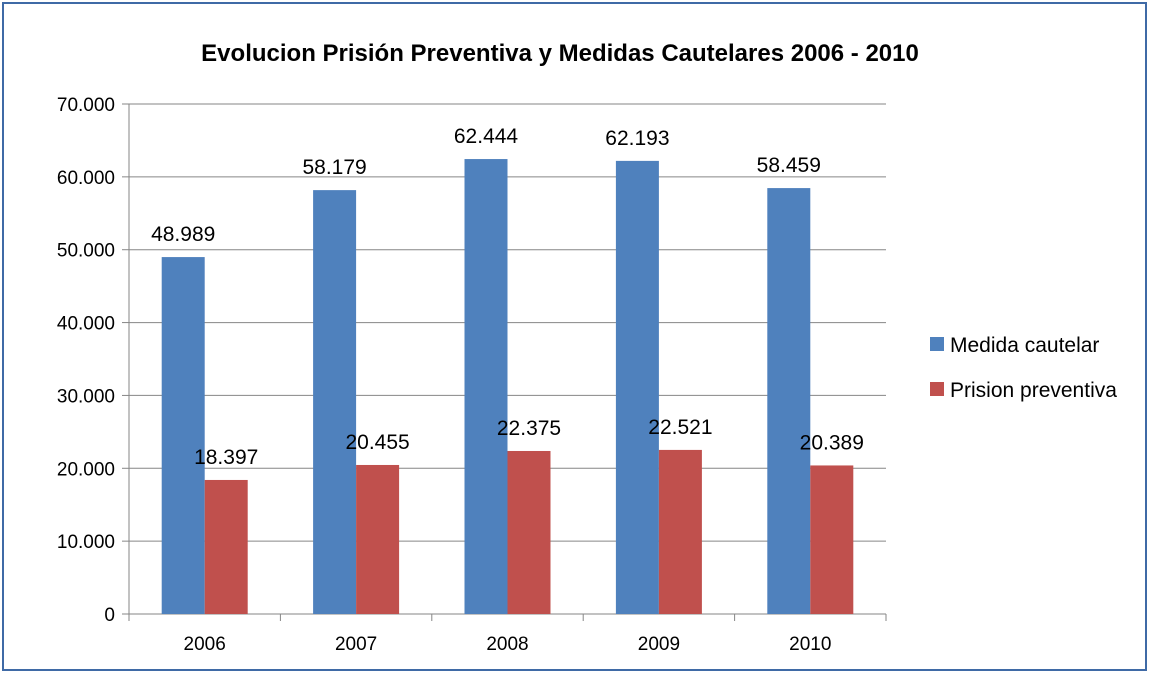 Image resolution: width=1151 pixels, height=675 pixels. What do you see at coordinates (356, 644) in the screenshot?
I see `x-tick-label: 2007` at bounding box center [356, 644].